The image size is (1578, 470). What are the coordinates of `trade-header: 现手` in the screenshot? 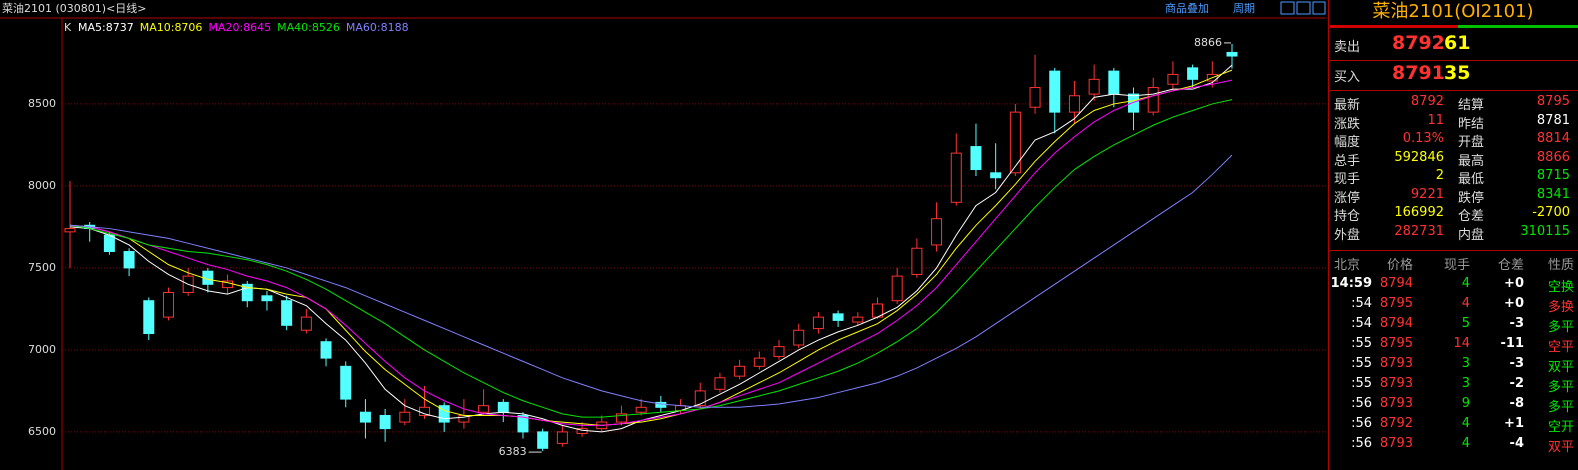 It's located at (1456, 265).